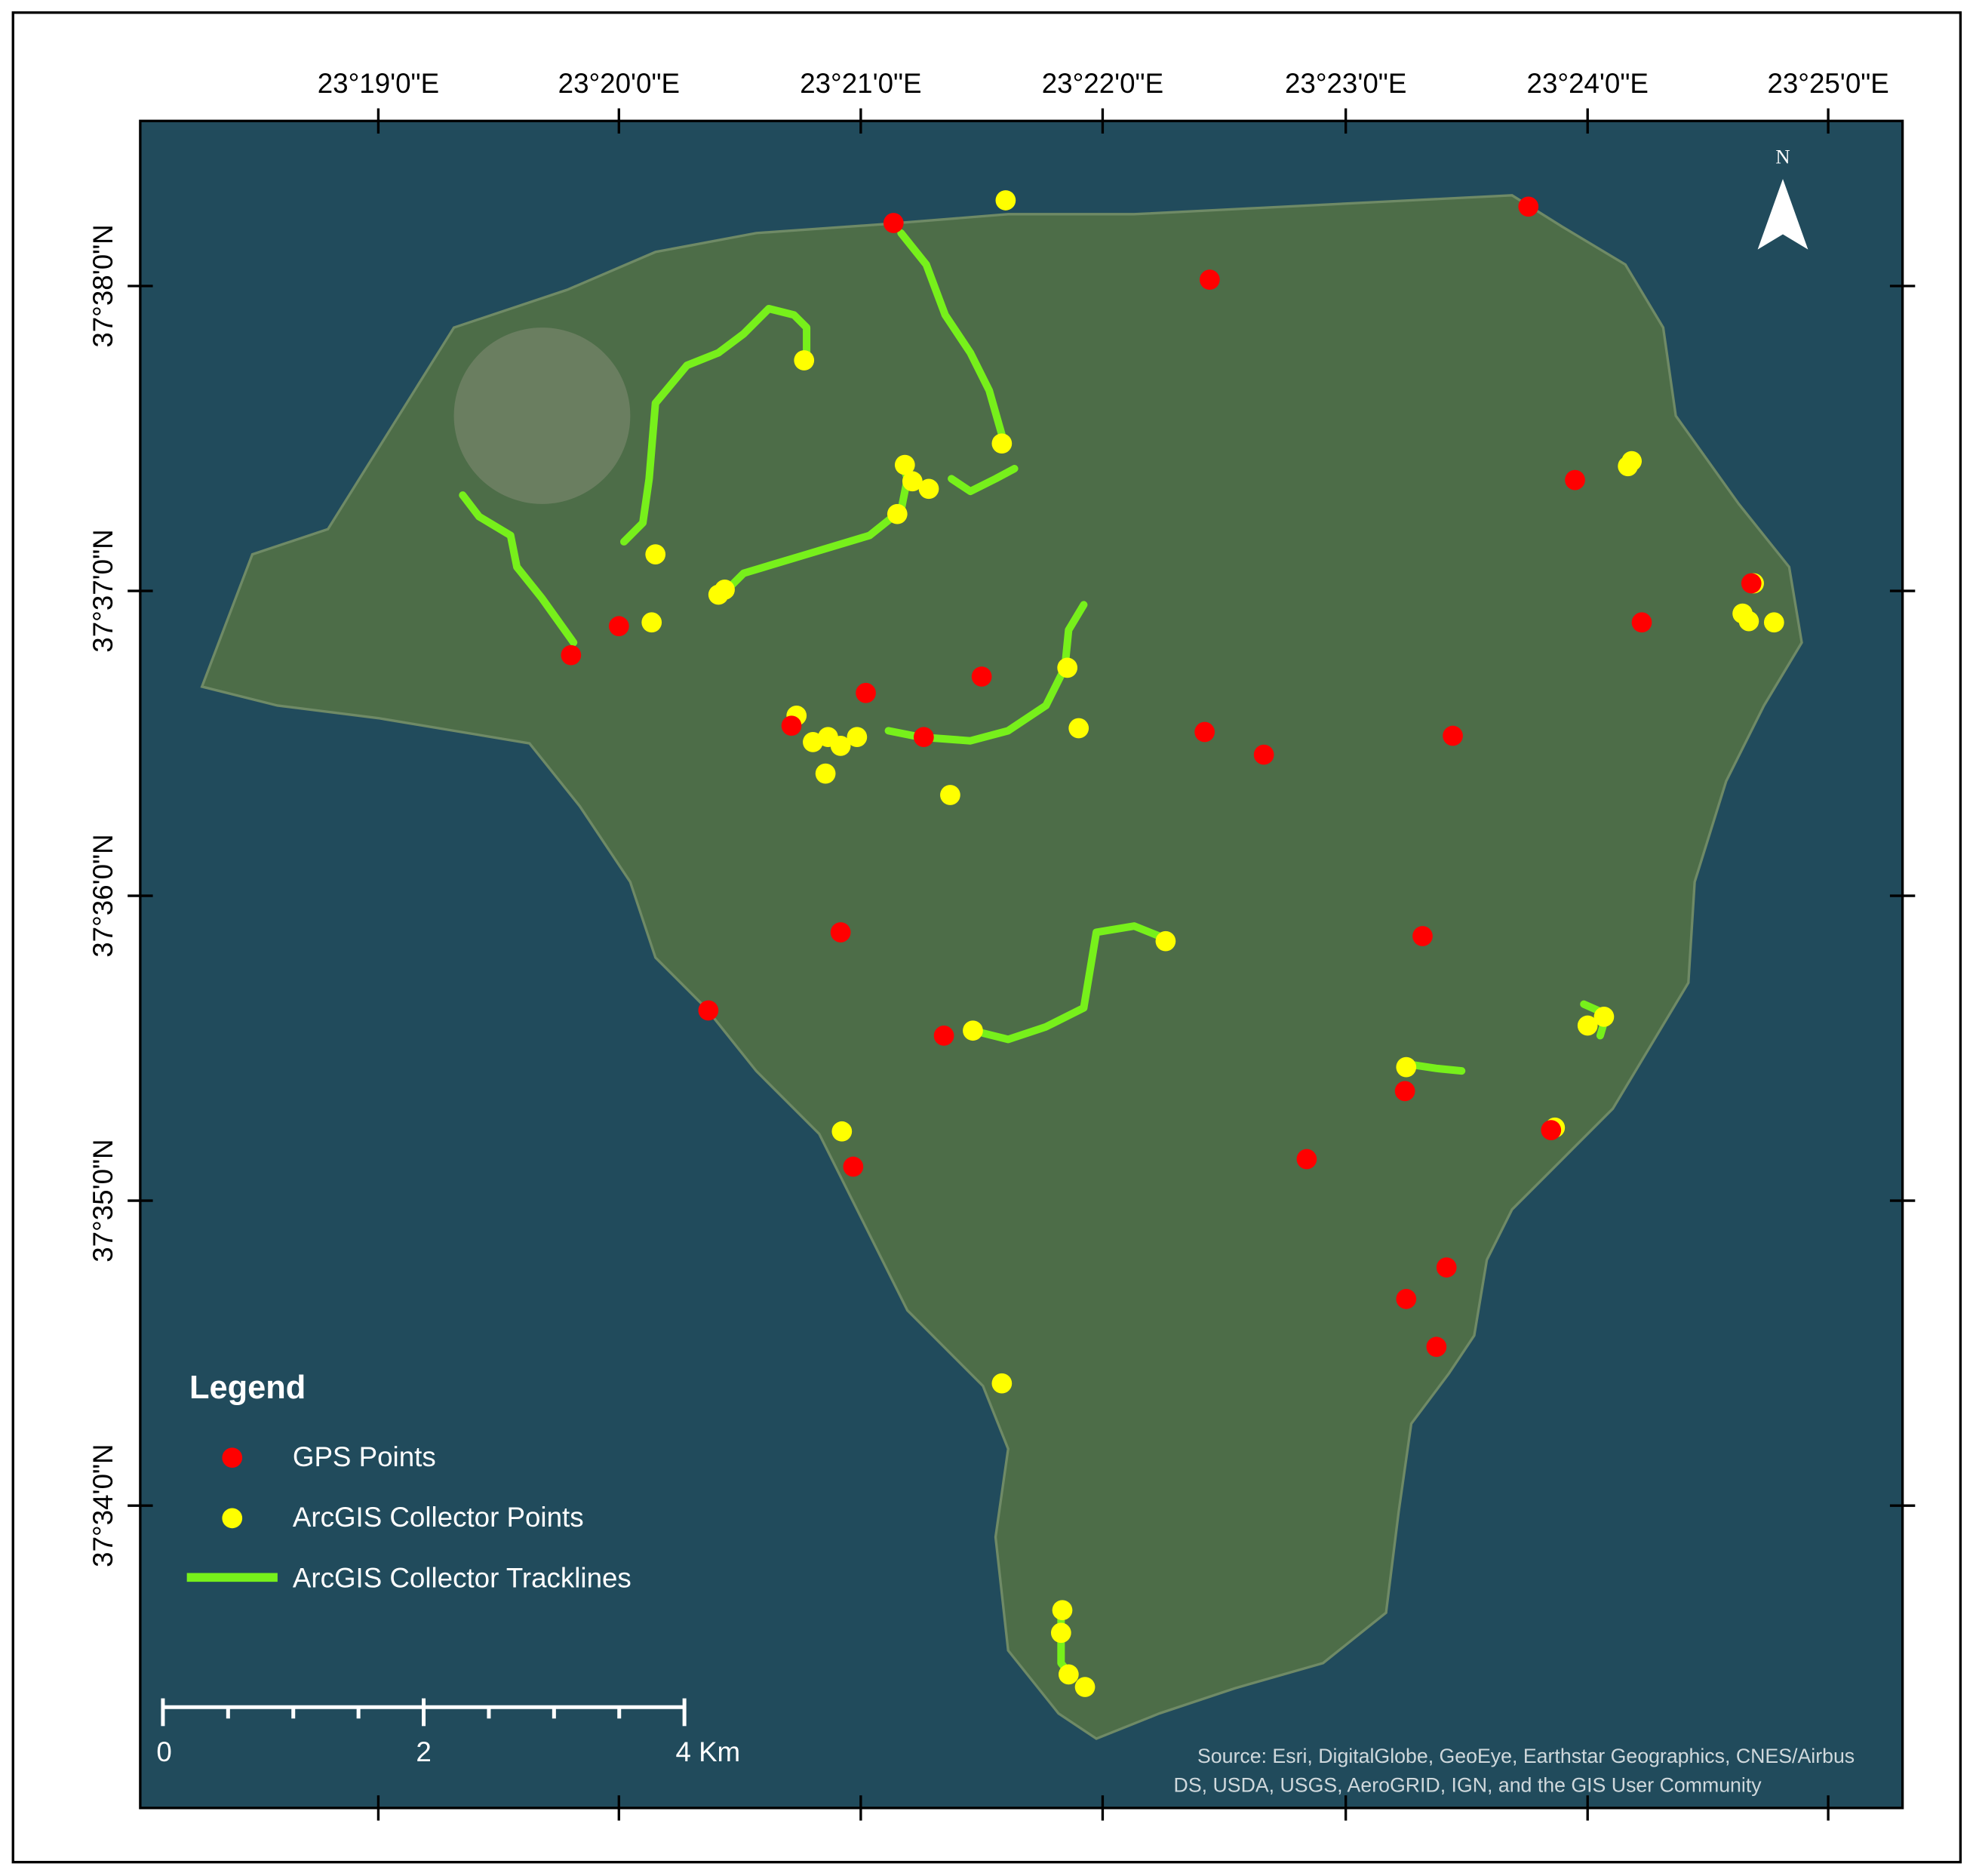  Describe the element at coordinates (103, 1505) in the screenshot. I see `latitude-label: 37°34'0"N` at that location.